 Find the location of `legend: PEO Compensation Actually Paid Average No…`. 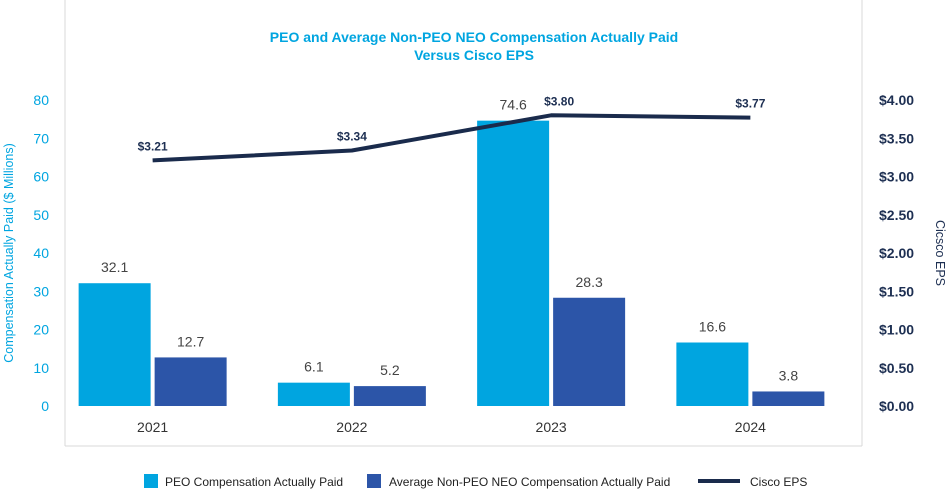

legend: PEO Compensation Actually Paid Average No… is located at coordinates (475, 481).